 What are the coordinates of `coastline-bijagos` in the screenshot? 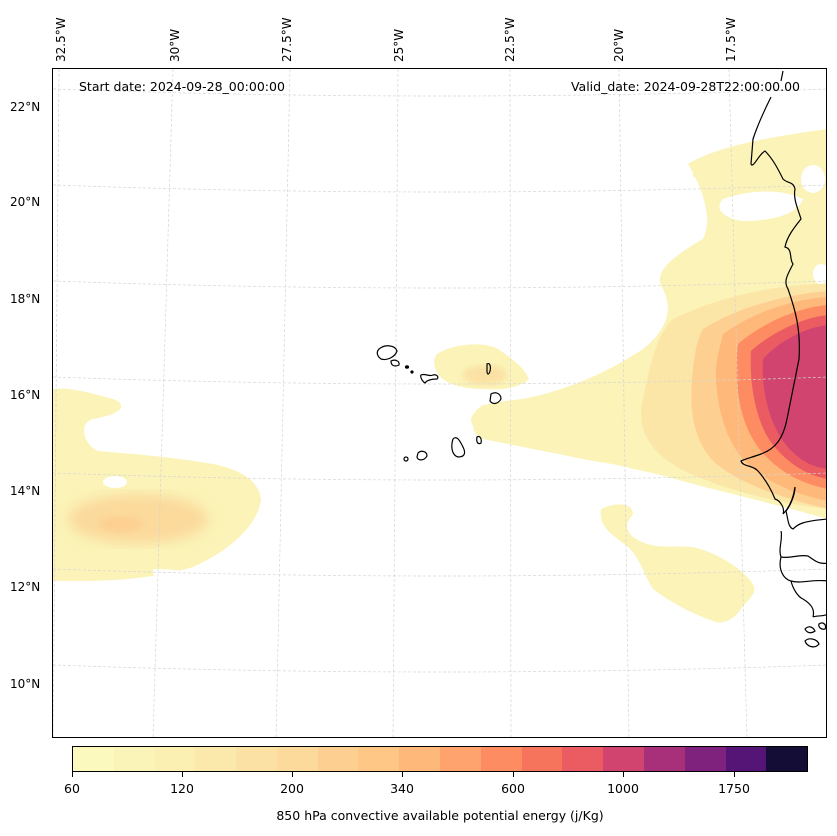 It's located at (815, 635).